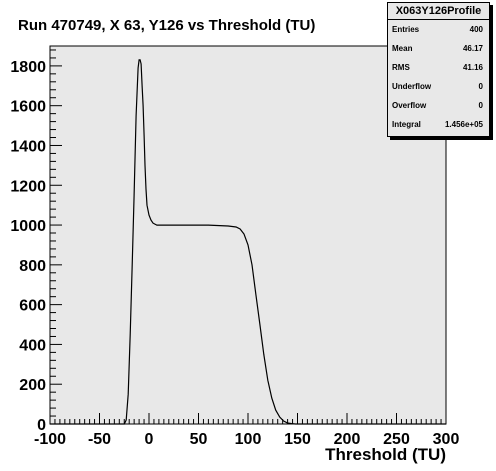 The height and width of the screenshot is (471, 496). What do you see at coordinates (32, 385) in the screenshot?
I see `y-tick-label: 200` at bounding box center [32, 385].